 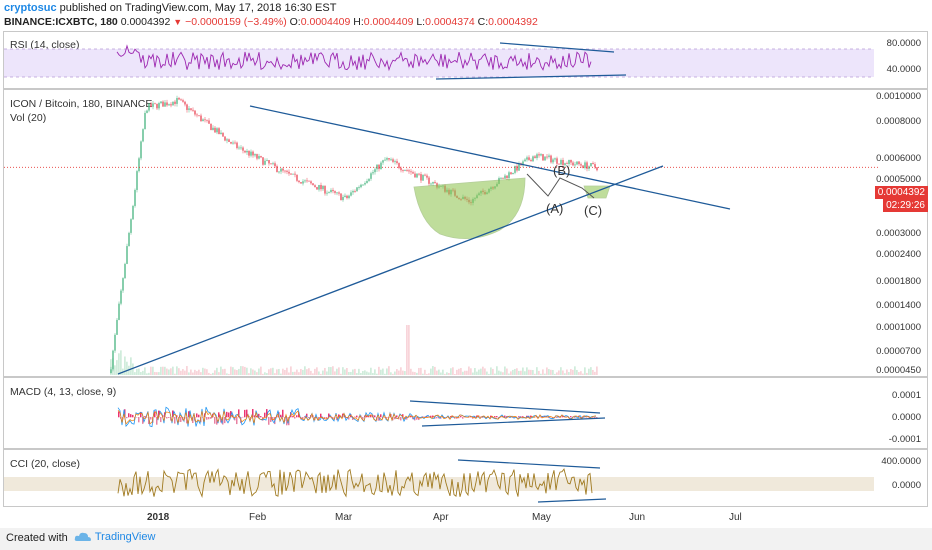 I want to click on wave-path, so click(x=560, y=186).